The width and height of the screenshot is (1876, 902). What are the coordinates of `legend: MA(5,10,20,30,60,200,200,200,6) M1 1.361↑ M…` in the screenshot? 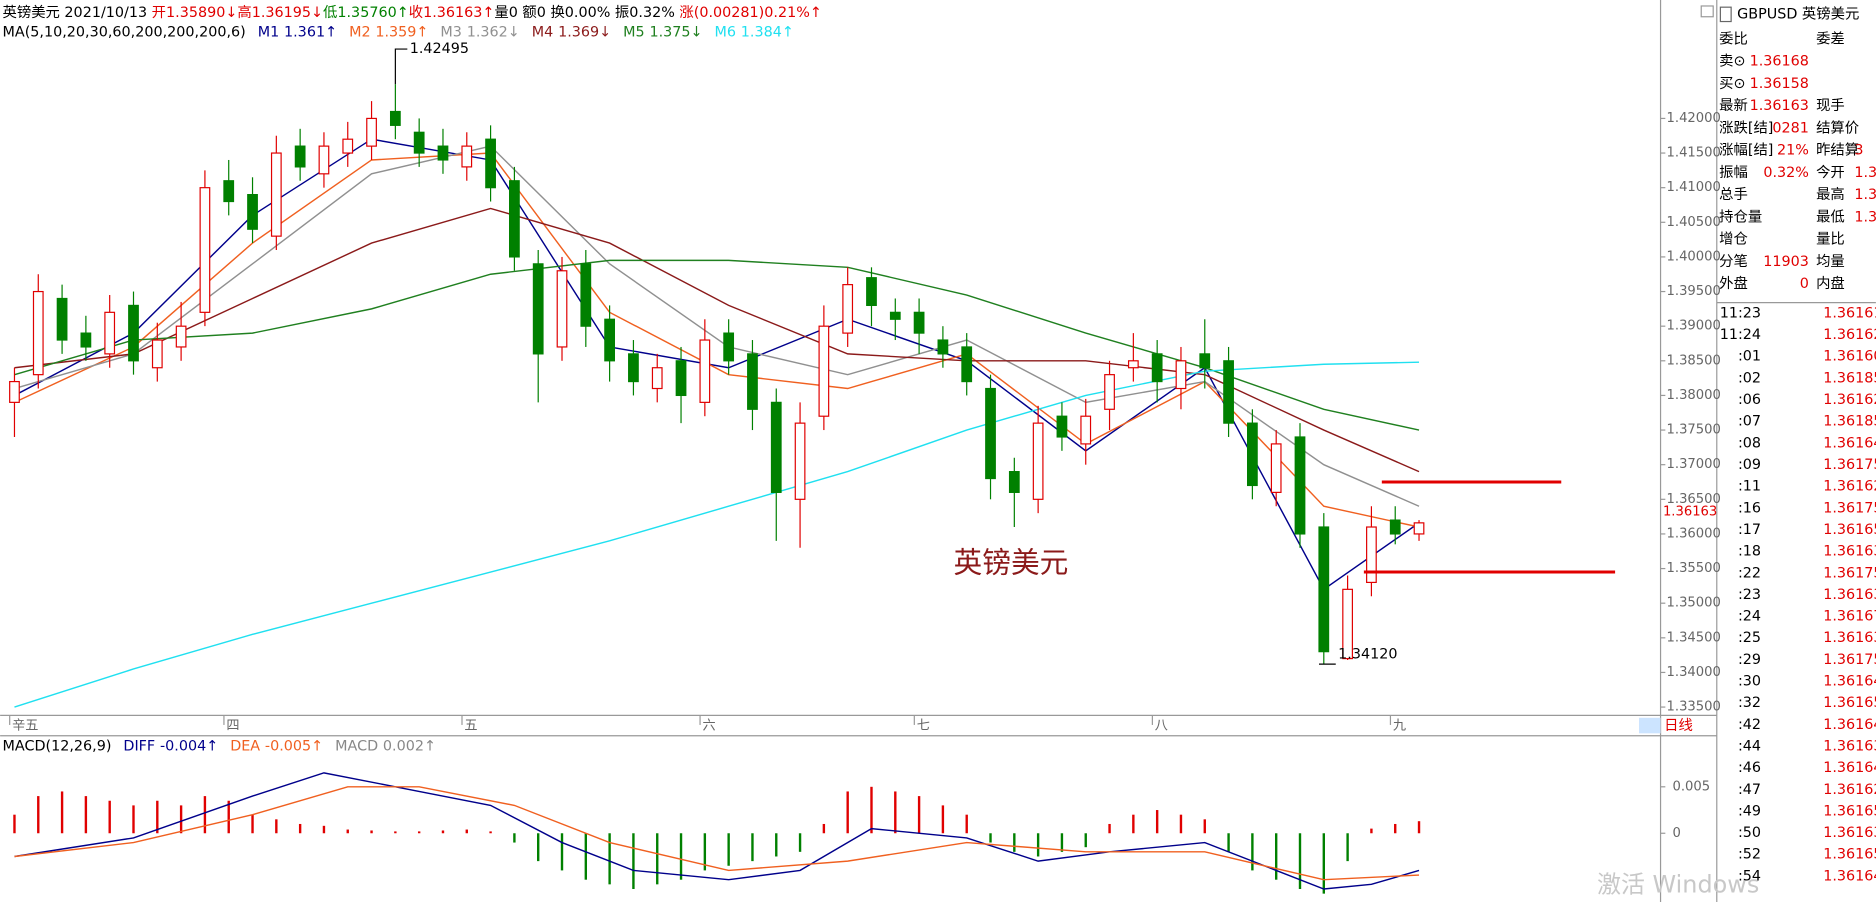 It's located at (398, 32).